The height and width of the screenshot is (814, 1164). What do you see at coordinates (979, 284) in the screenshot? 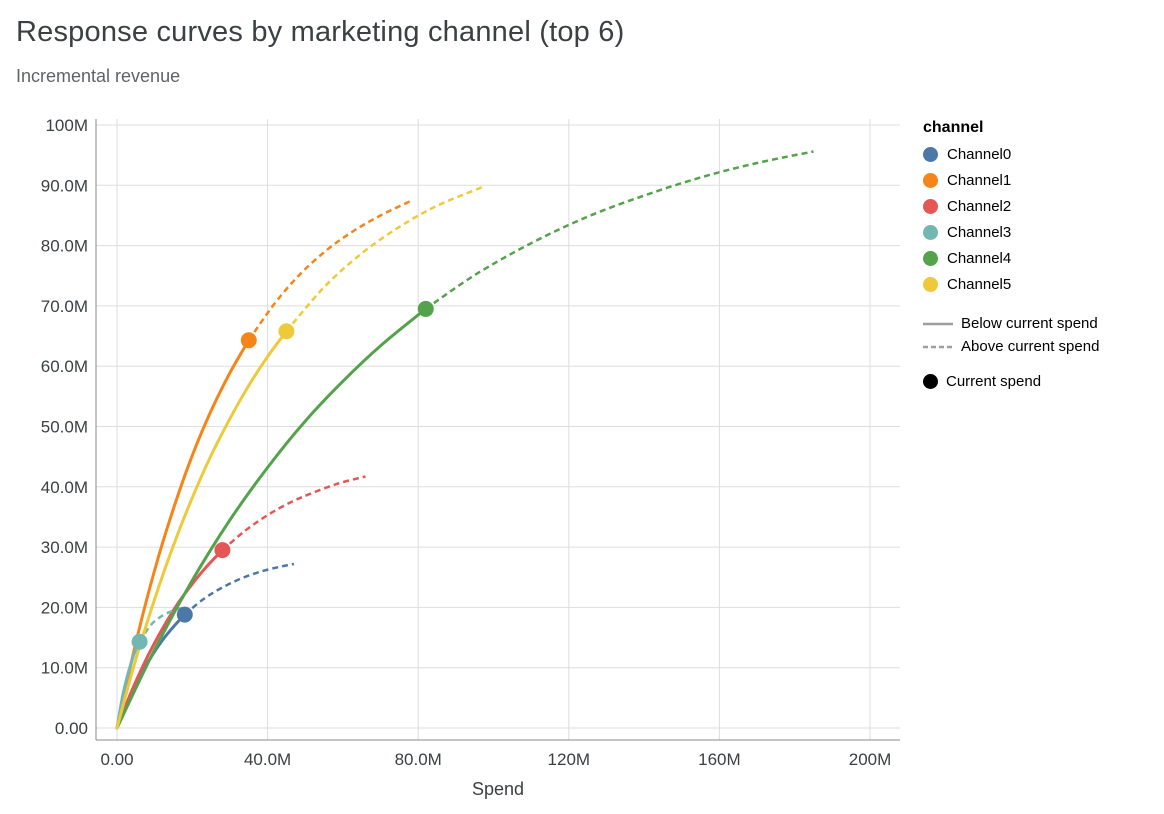
I see `legend-item-label: Channel5` at bounding box center [979, 284].